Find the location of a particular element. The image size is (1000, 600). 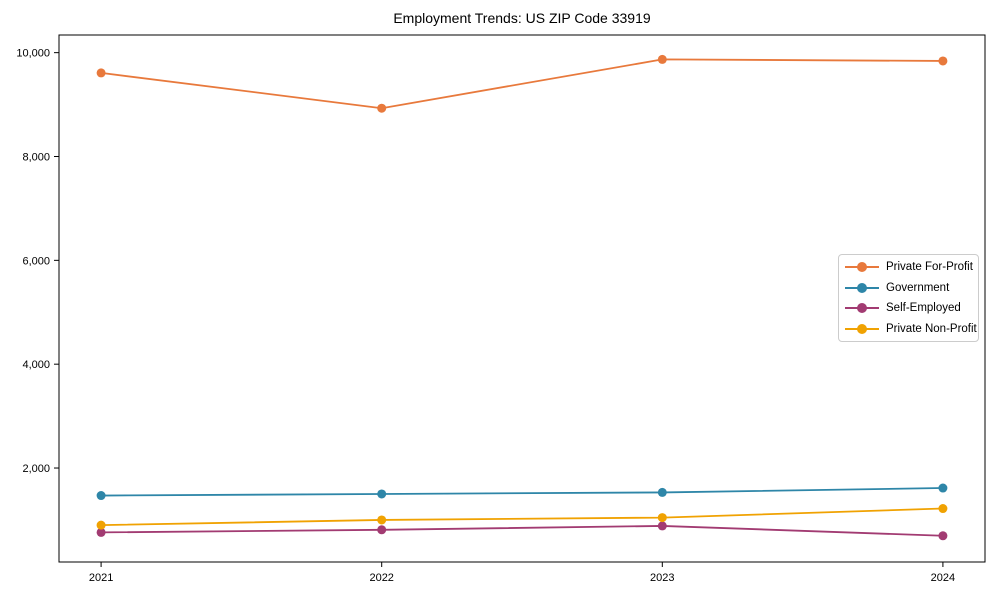

x-tick-label: 2021 is located at coordinates (101, 578).